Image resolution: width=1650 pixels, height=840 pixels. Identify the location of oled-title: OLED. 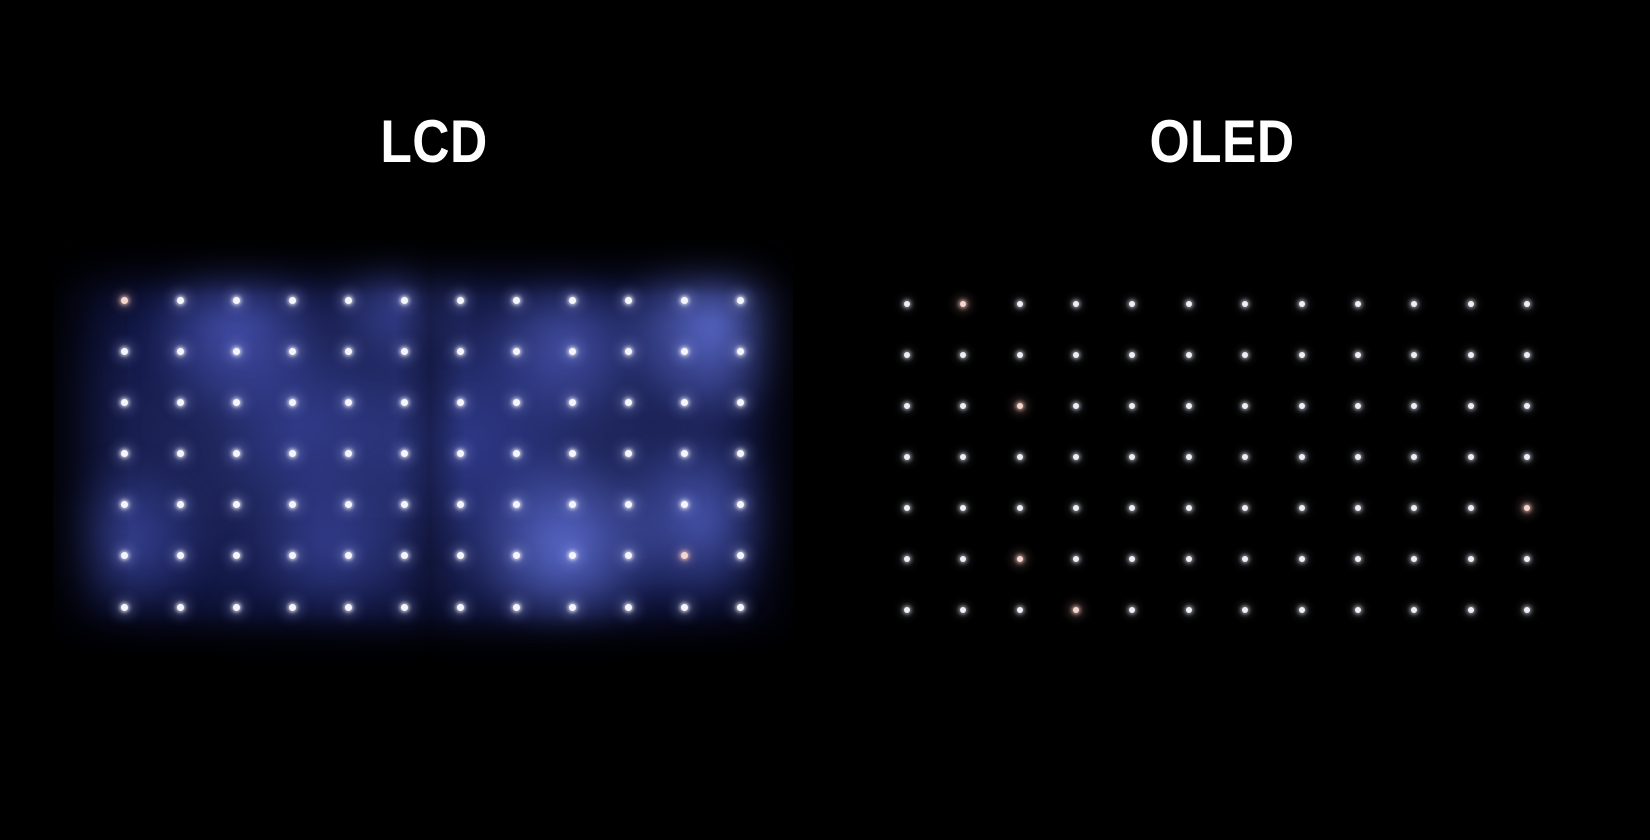
(1222, 141).